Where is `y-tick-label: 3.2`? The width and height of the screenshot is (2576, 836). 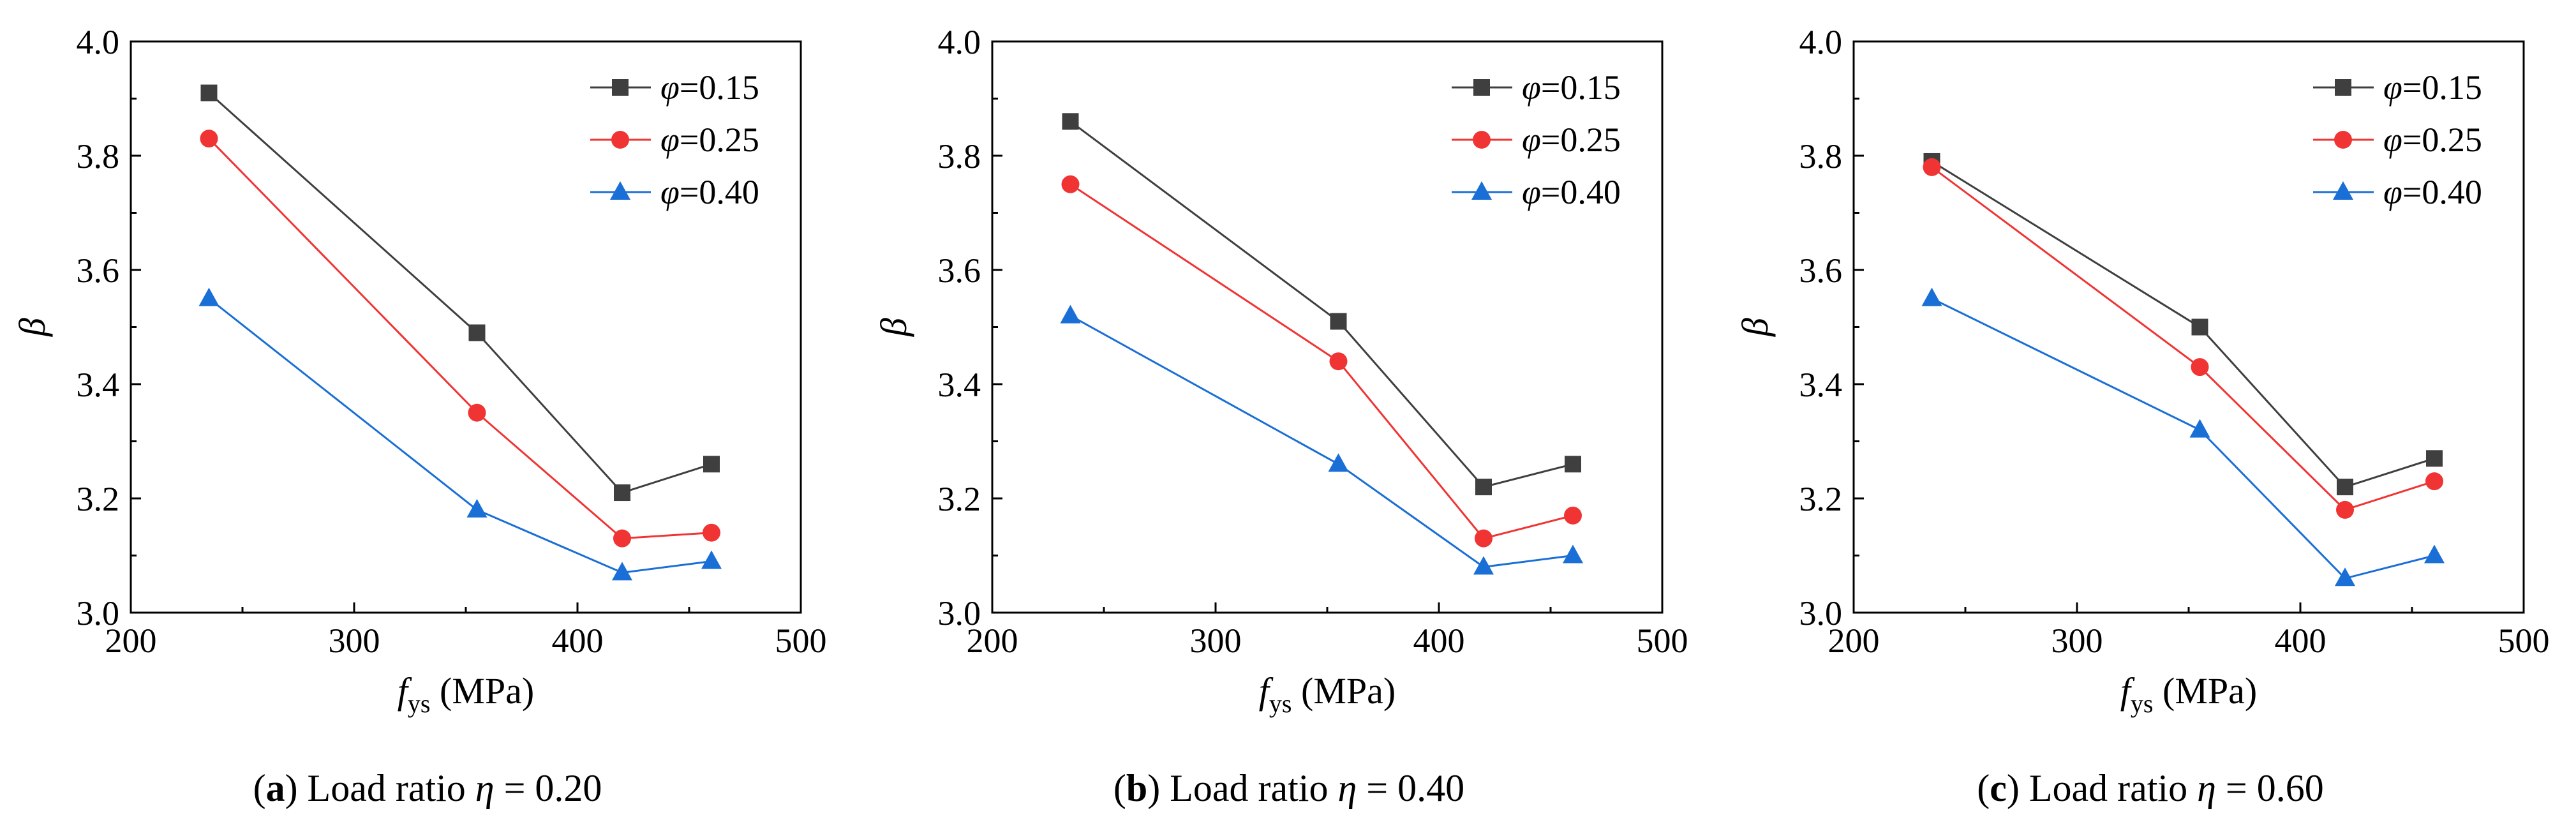
y-tick-label: 3.2 is located at coordinates (959, 499).